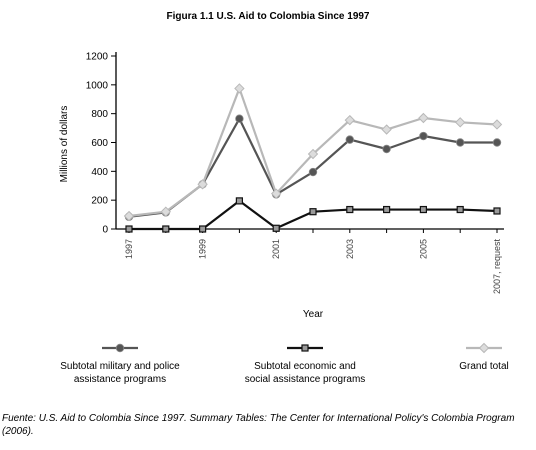  I want to click on x-axis: 1997 1999 2001 2003 2005 2007, request, so click(310, 261).